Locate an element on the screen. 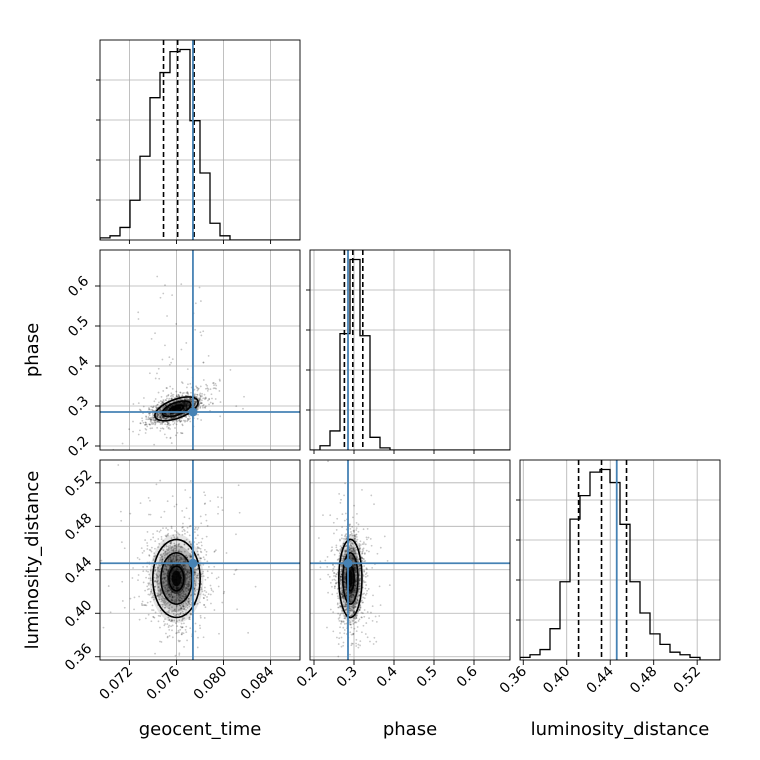 The width and height of the screenshot is (760, 760). x-tick-label-geocent_time: 0.072 is located at coordinates (117, 684).